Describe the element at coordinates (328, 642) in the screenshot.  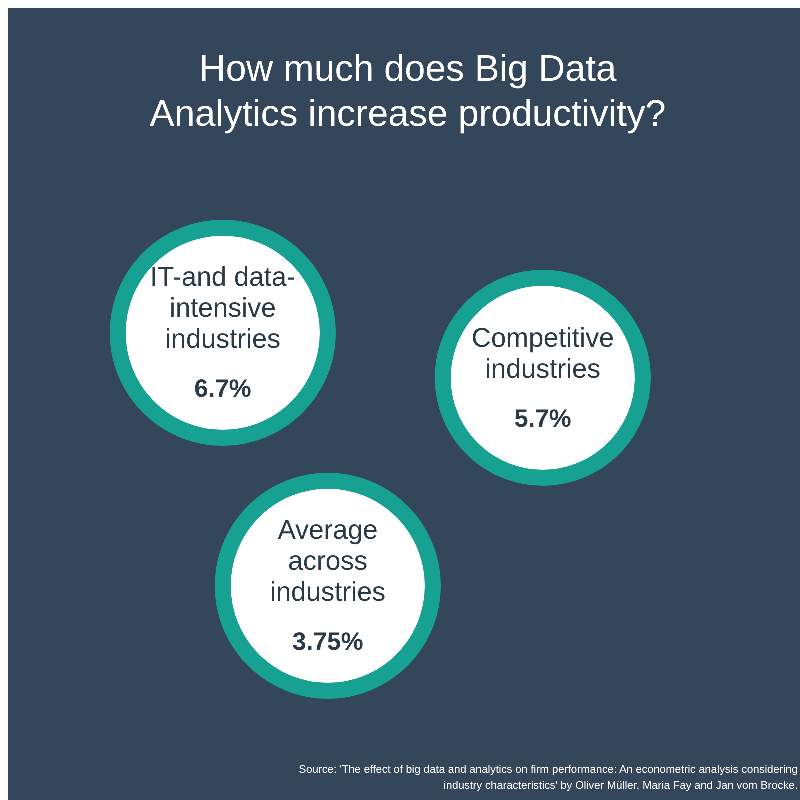
I see `data-label: 3.75%` at that location.